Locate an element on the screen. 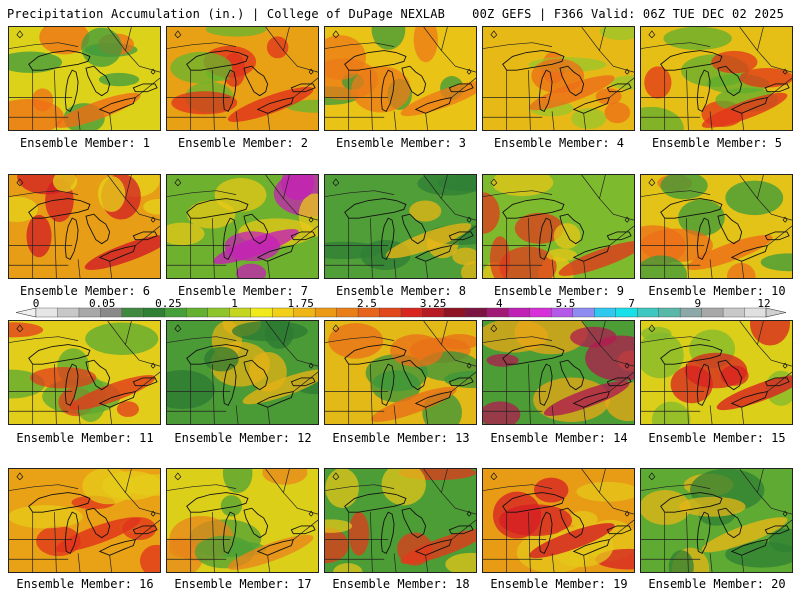 The image size is (800, 600). colorbar-tick-label: 2.5 is located at coordinates (366, 303).